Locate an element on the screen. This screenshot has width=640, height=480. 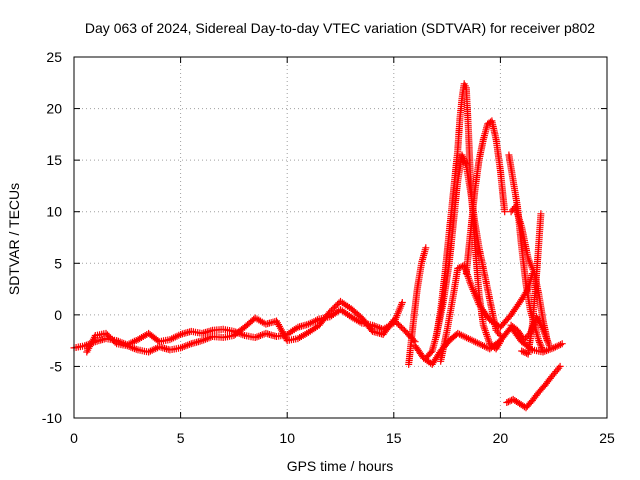
series-event_mid is located at coordinates (486, 313).